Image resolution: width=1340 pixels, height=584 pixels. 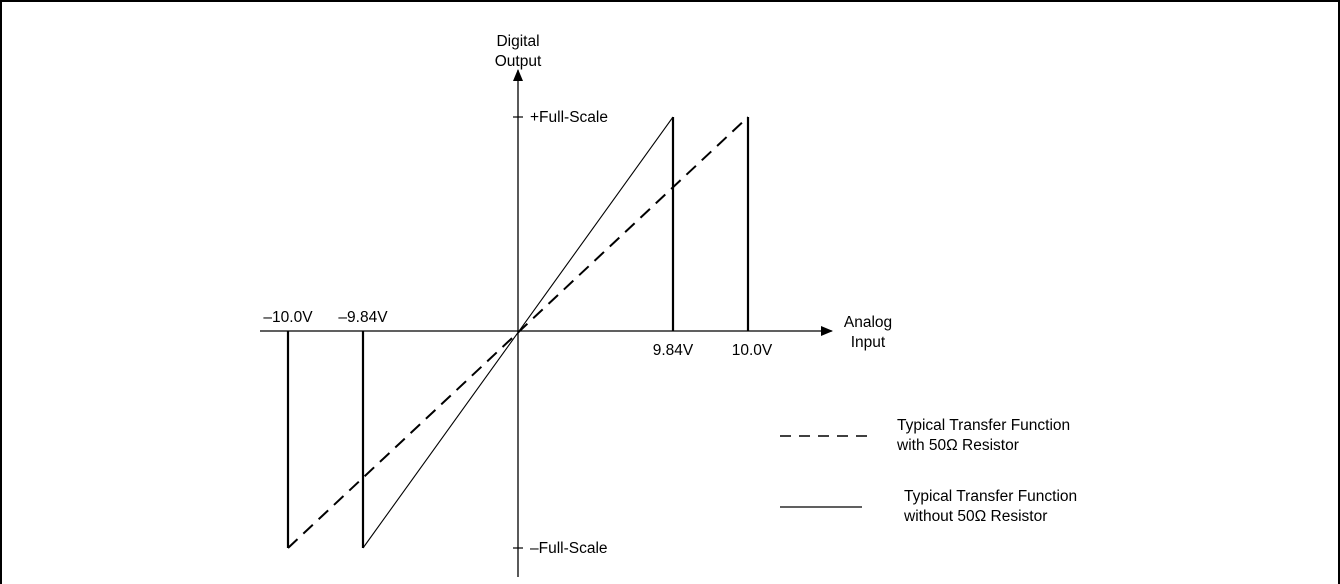 What do you see at coordinates (288, 317) in the screenshot?
I see `tick-label-neg-10: –10.0V` at bounding box center [288, 317].